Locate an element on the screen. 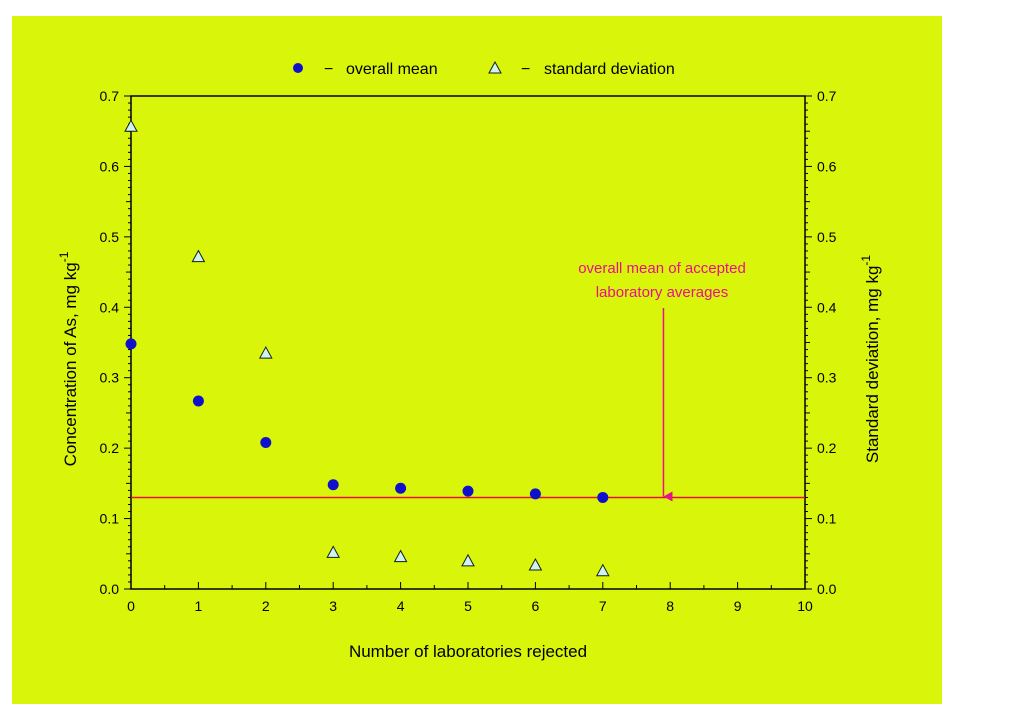 This screenshot has height=714, width=1024. x-tick-label: 5 is located at coordinates (468, 606).